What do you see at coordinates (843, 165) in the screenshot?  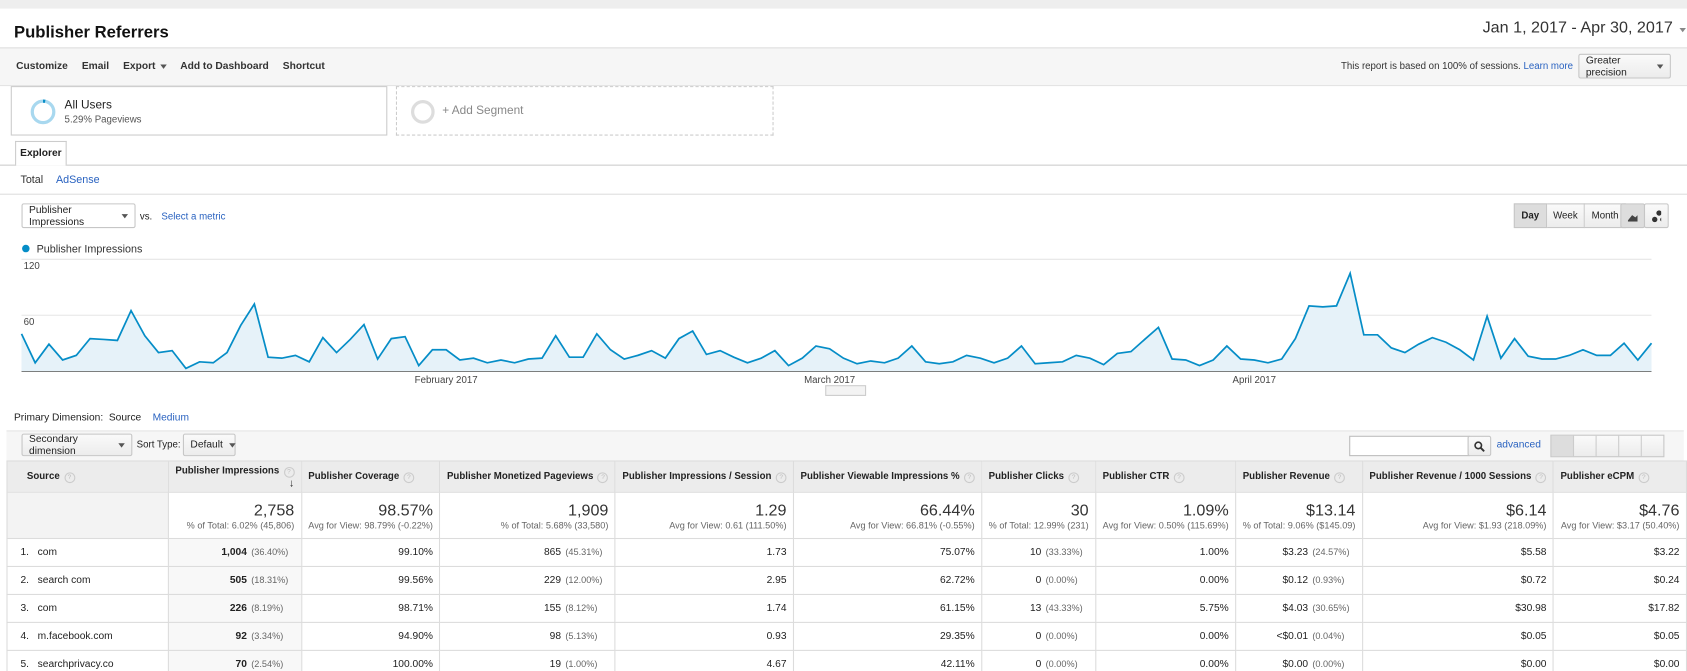 I see `tab-rule` at bounding box center [843, 165].